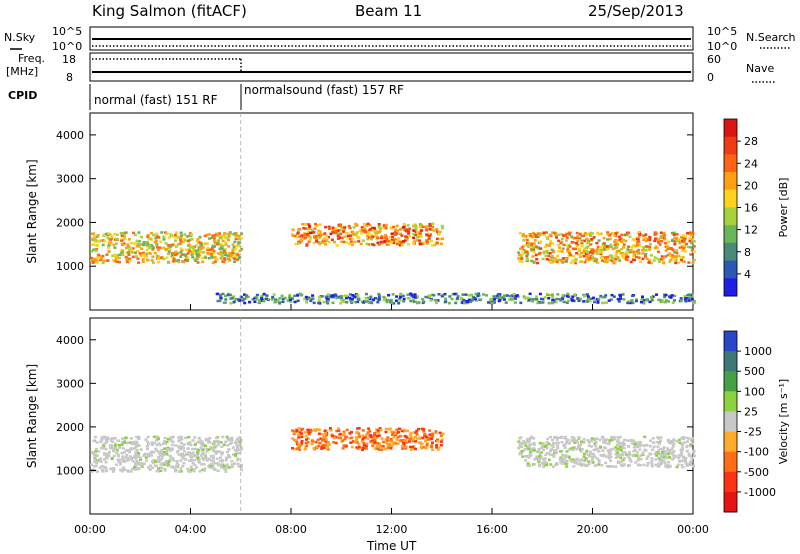 This screenshot has height=554, width=800. I want to click on colorbar-swatch, so click(730, 145).